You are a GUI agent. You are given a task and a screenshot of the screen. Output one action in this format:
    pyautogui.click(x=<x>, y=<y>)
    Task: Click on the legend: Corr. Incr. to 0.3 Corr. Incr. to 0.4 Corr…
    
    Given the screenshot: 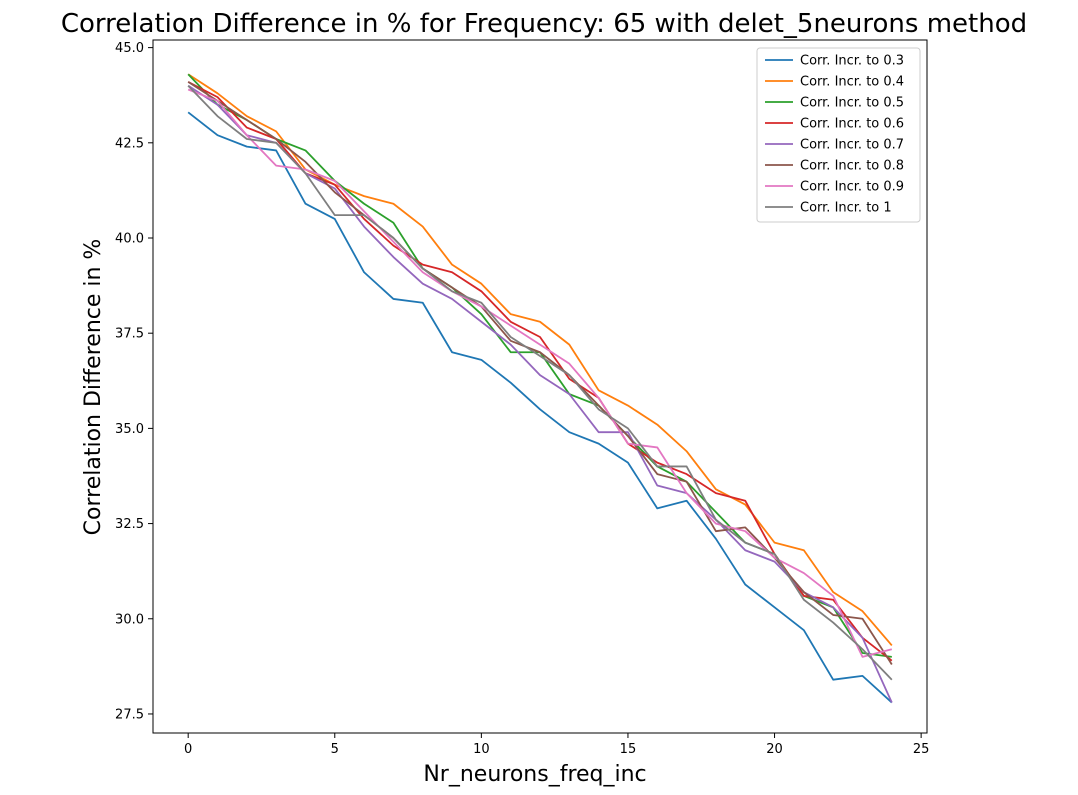 What is the action you would take?
    pyautogui.click(x=838, y=135)
    